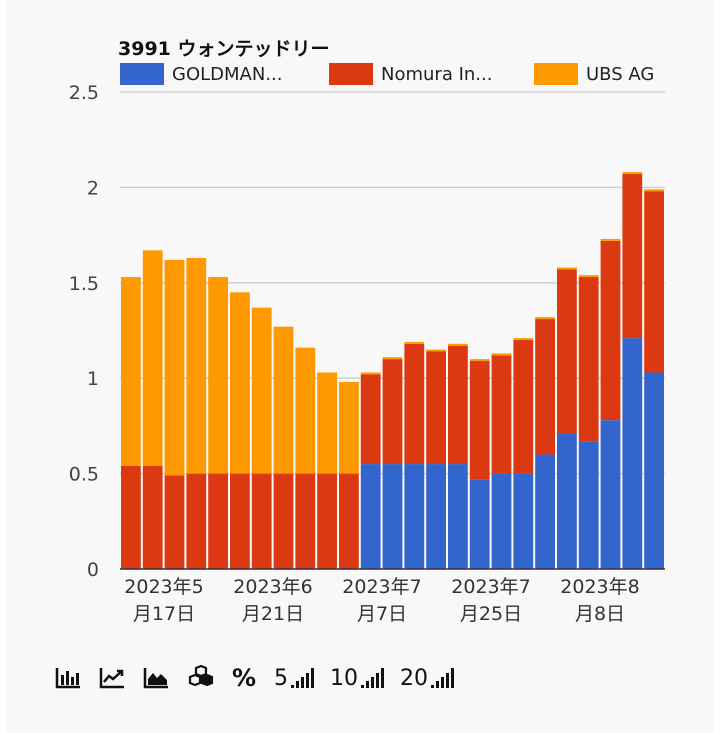 This screenshot has height=733, width=720. What do you see at coordinates (163, 587) in the screenshot?
I see `x-tick-label: 2023年5` at bounding box center [163, 587].